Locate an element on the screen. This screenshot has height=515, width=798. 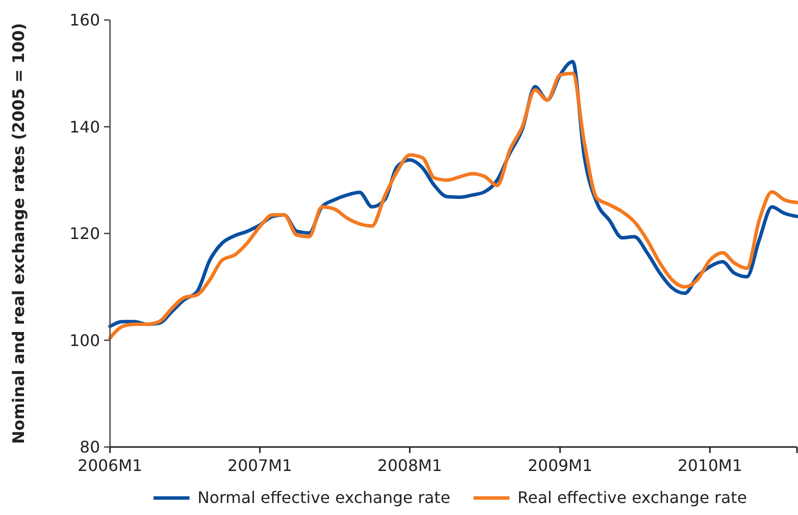
legend-label: Real effective exchange rate is located at coordinates (632, 497).